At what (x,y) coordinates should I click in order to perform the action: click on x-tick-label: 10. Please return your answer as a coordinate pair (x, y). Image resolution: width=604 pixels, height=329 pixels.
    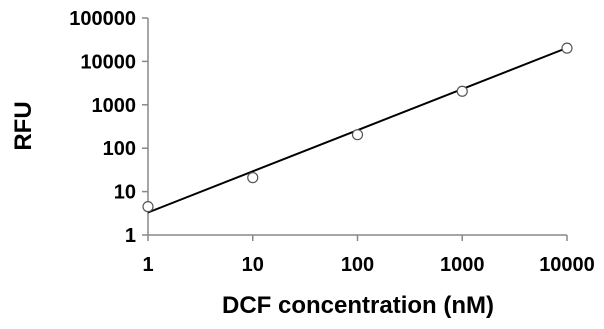
    Looking at the image, I should click on (253, 265).